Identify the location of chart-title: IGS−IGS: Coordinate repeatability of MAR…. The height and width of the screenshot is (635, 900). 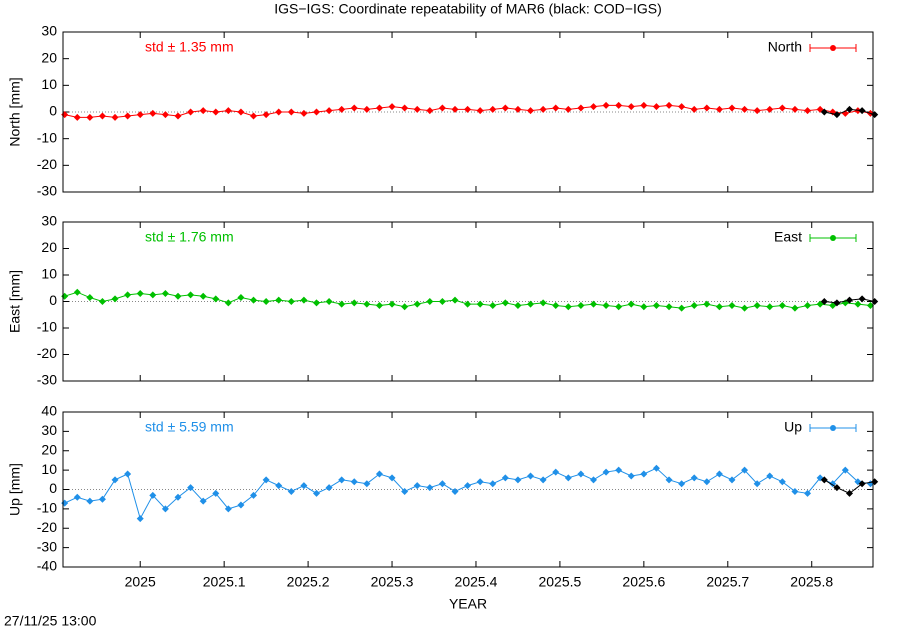
(468, 9).